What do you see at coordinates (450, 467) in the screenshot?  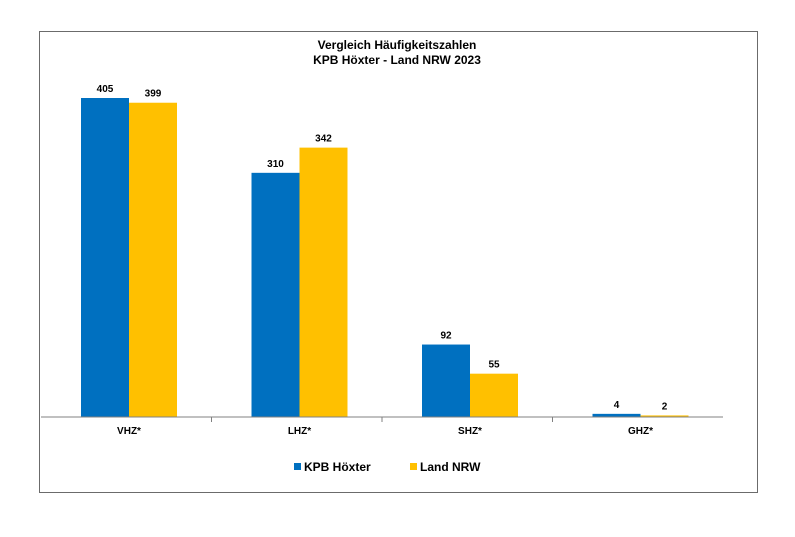 I see `legend-label-2: Land NRW` at bounding box center [450, 467].